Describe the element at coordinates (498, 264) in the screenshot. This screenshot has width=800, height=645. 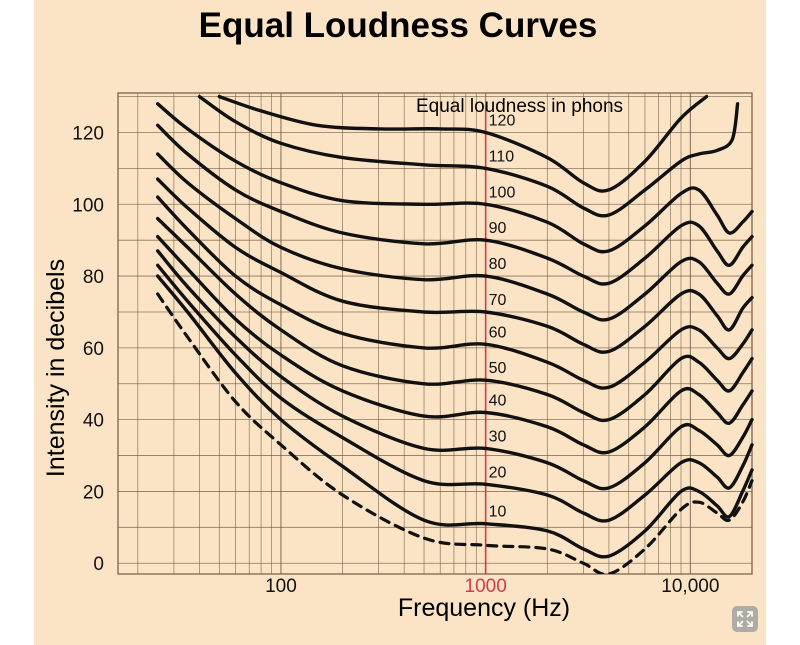
I see `phon-label: 80` at that location.